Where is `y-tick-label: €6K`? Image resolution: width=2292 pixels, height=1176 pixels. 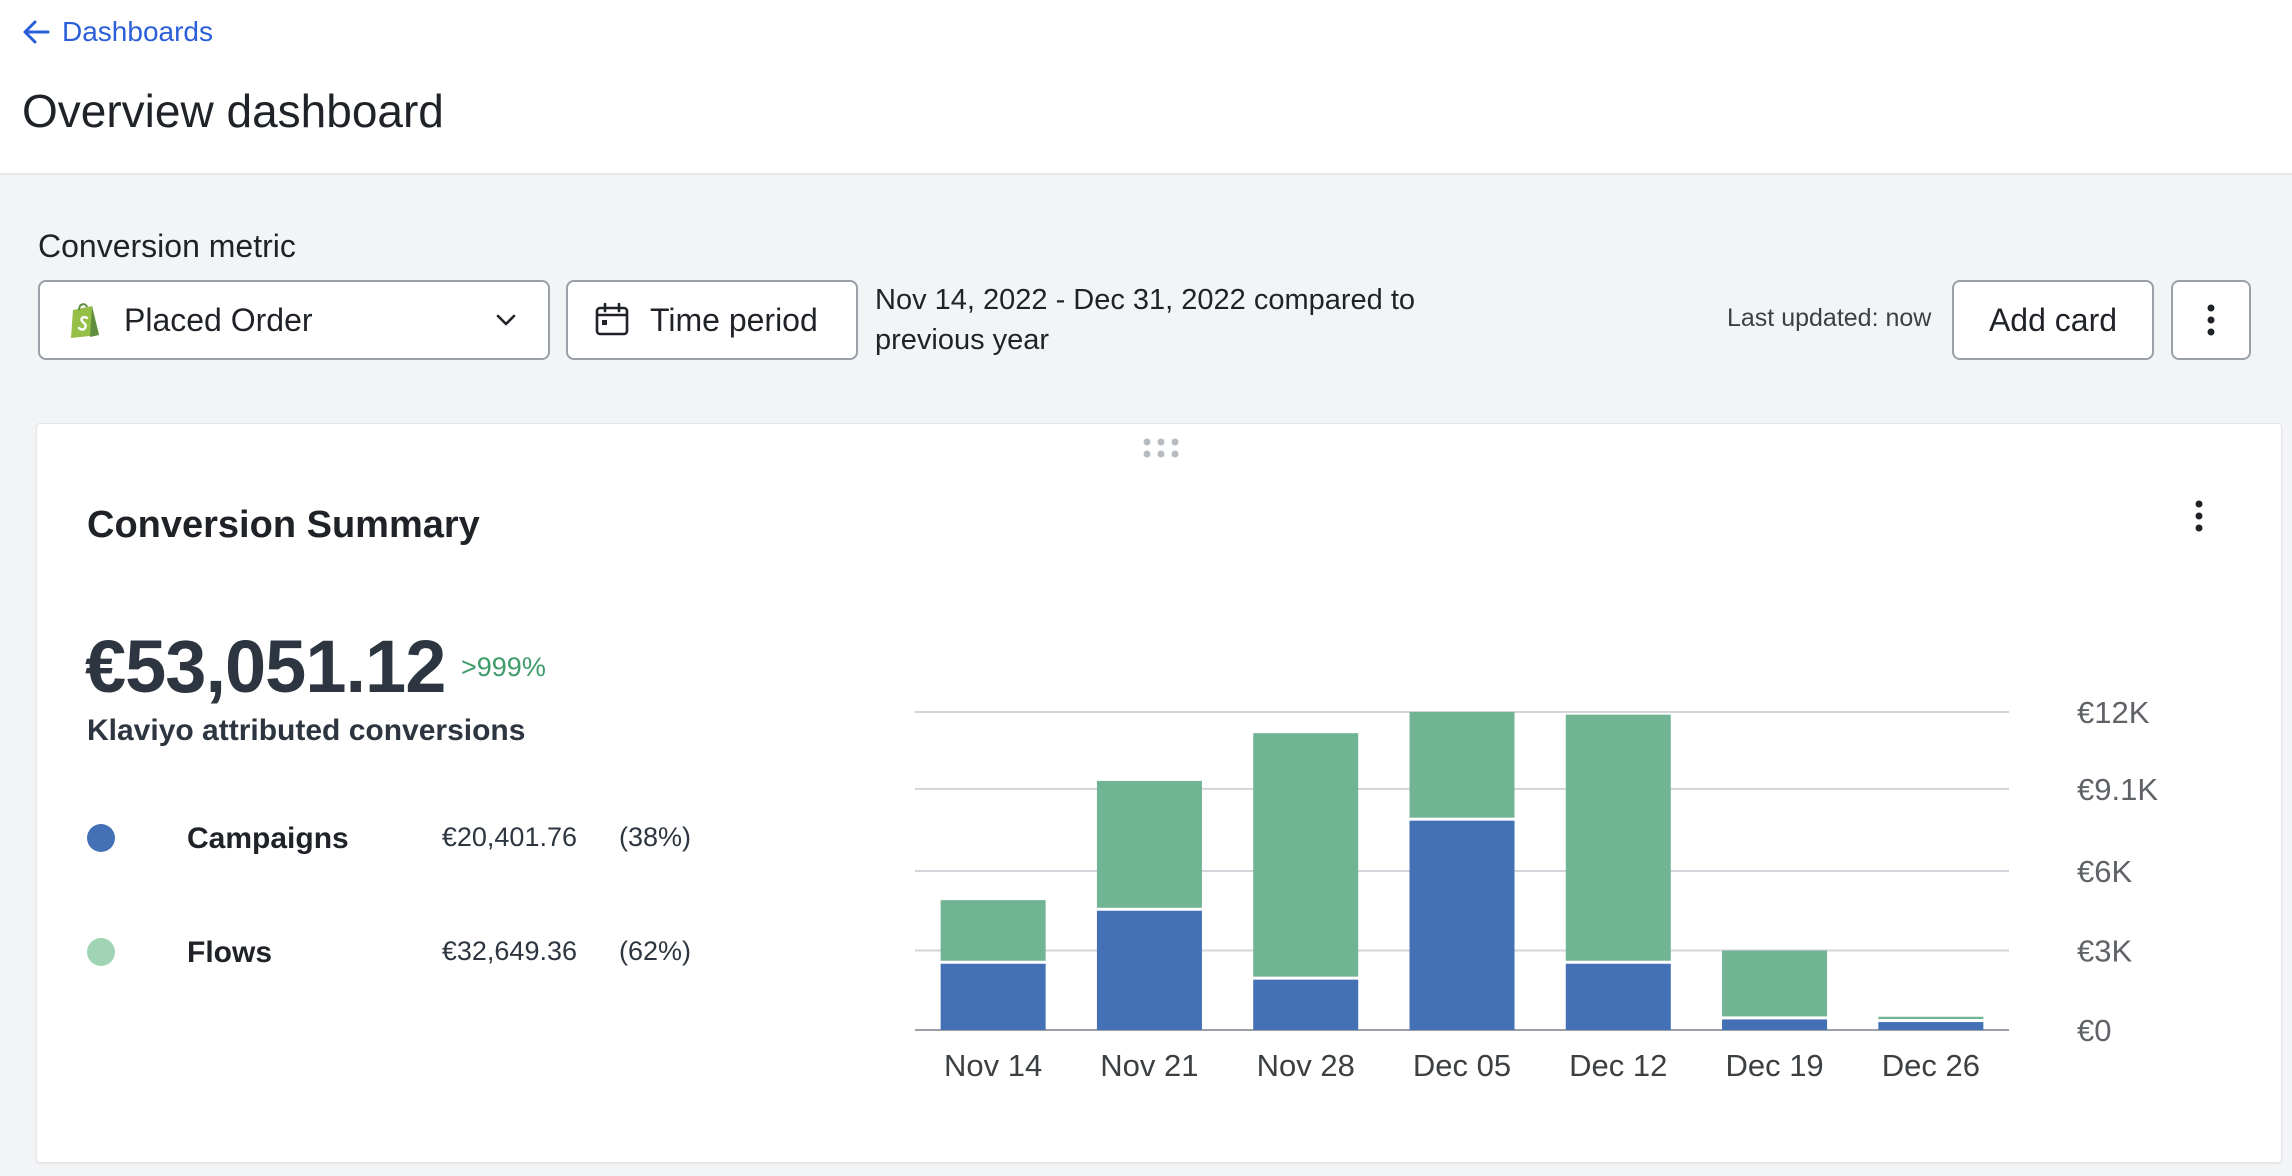 y-tick-label: €6K is located at coordinates (2104, 871).